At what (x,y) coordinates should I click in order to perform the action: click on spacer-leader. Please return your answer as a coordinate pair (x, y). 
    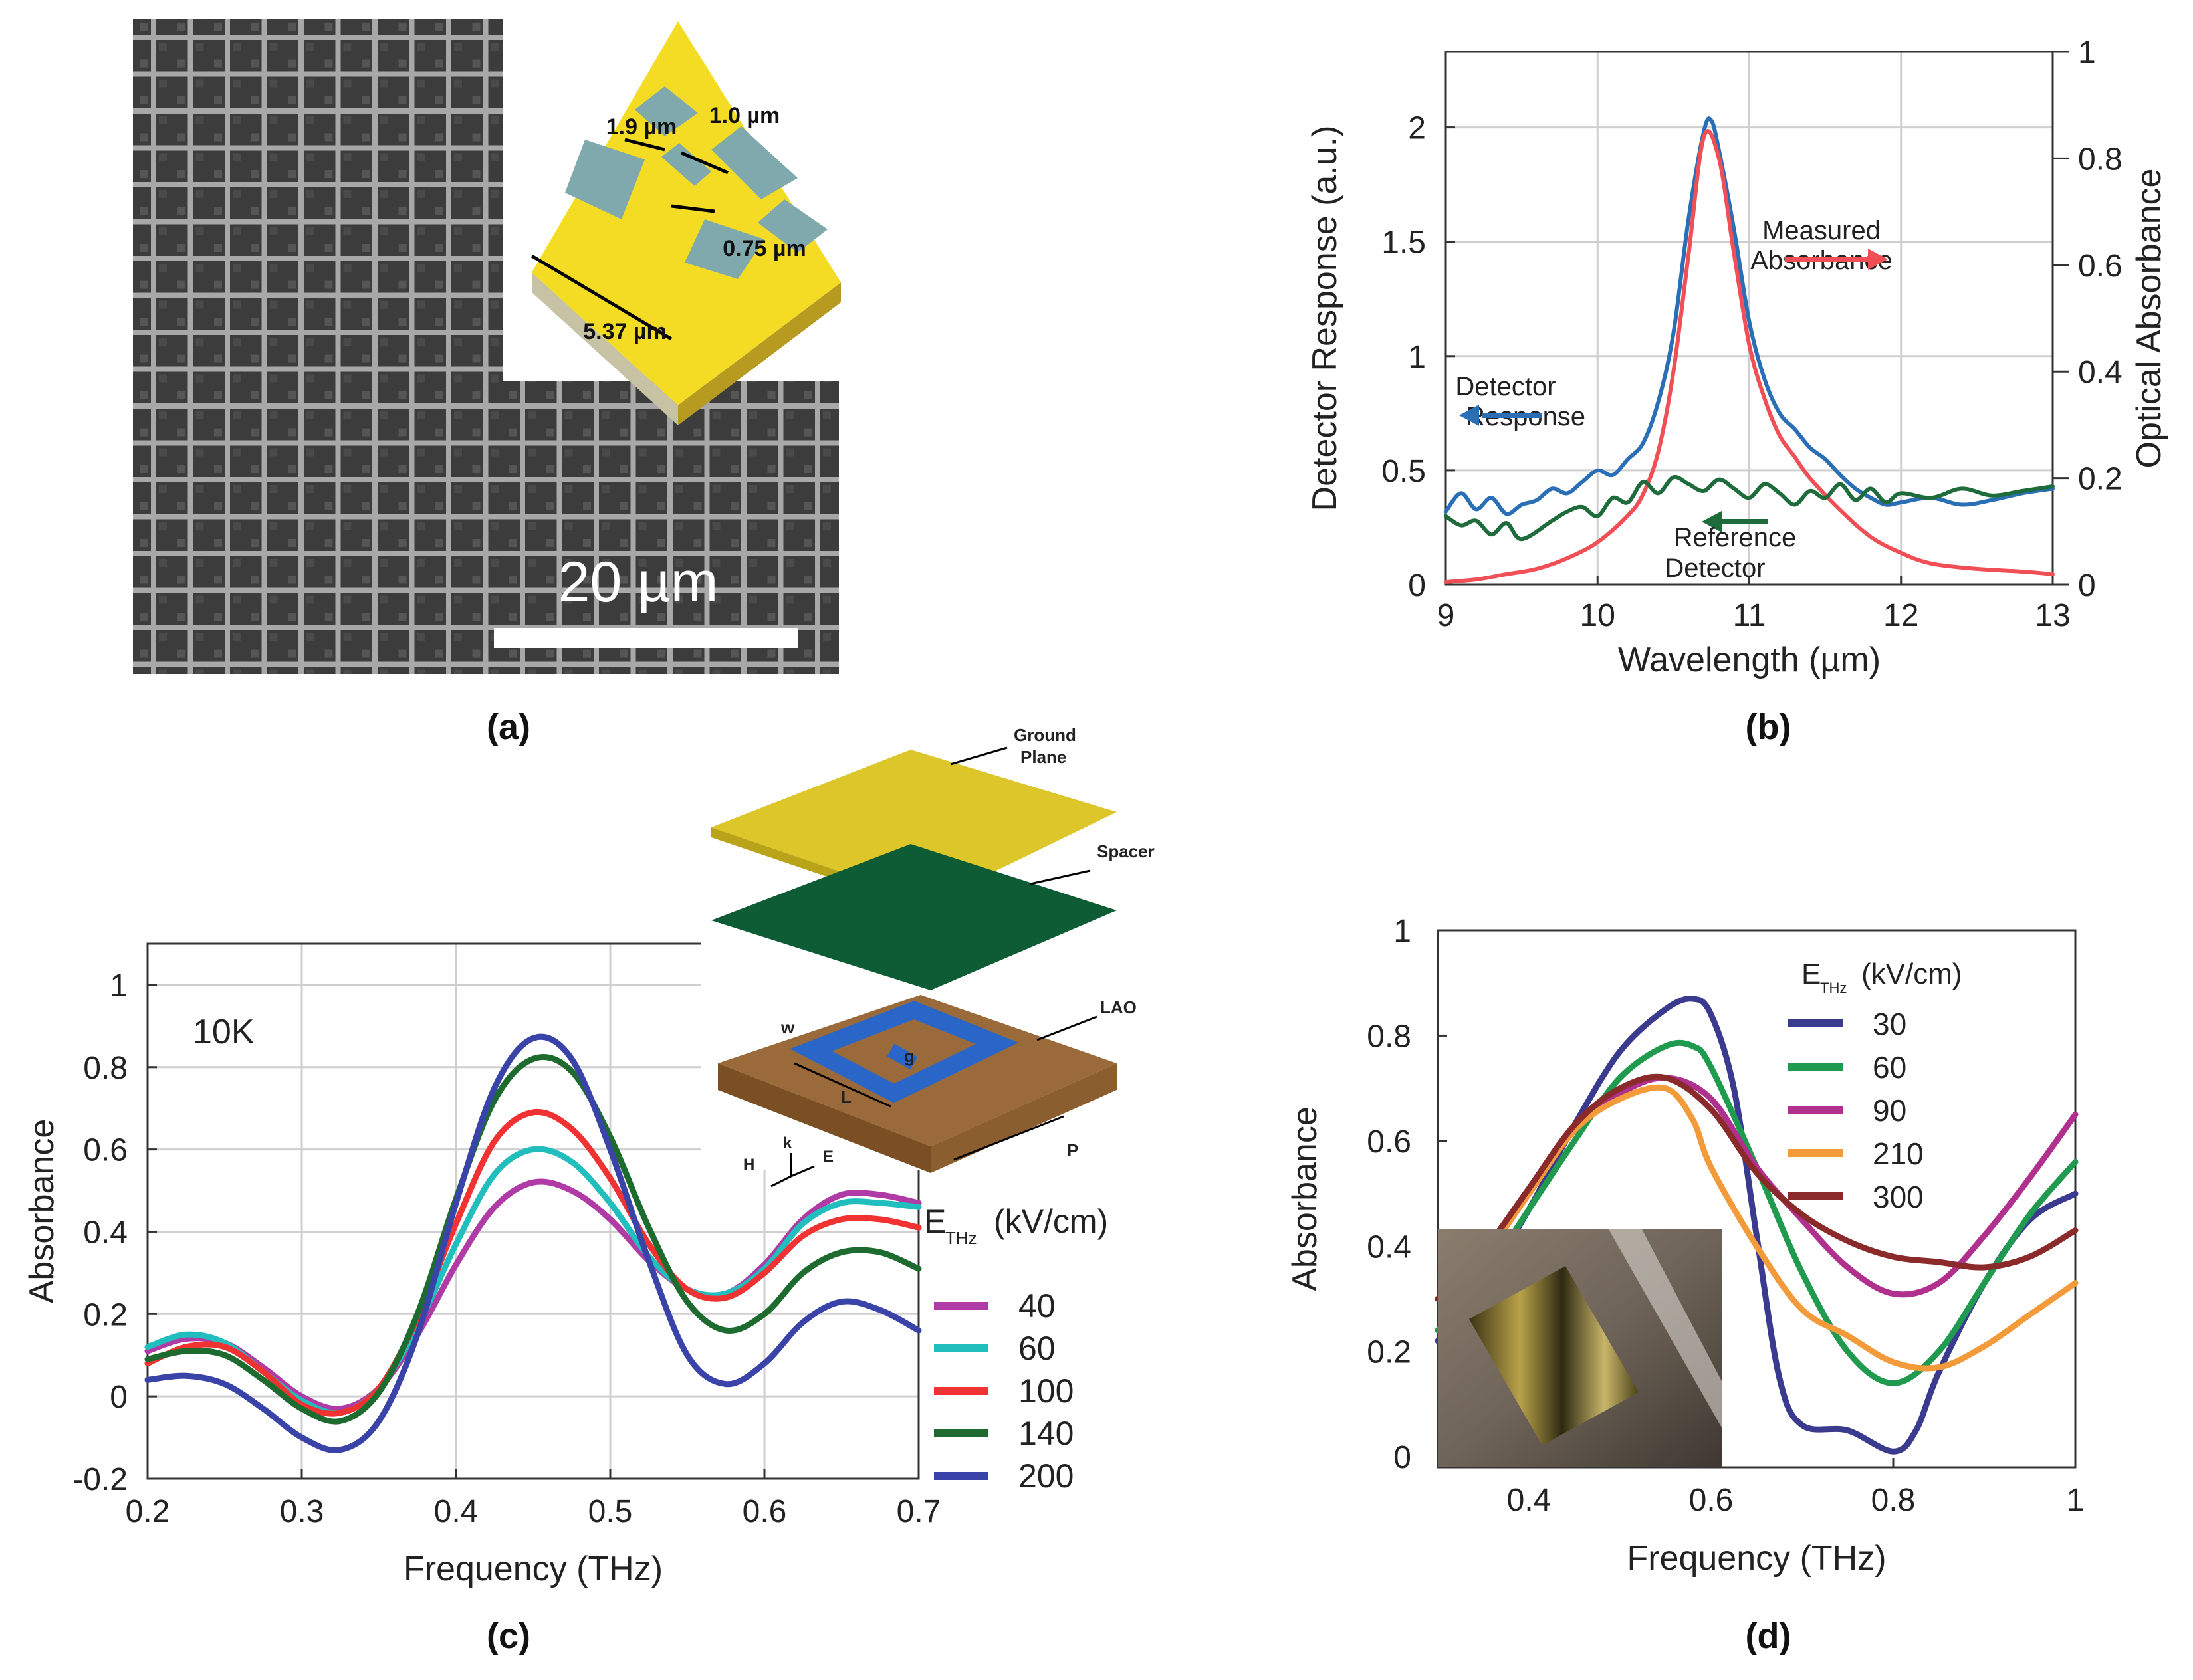
    Looking at the image, I should click on (1060, 877).